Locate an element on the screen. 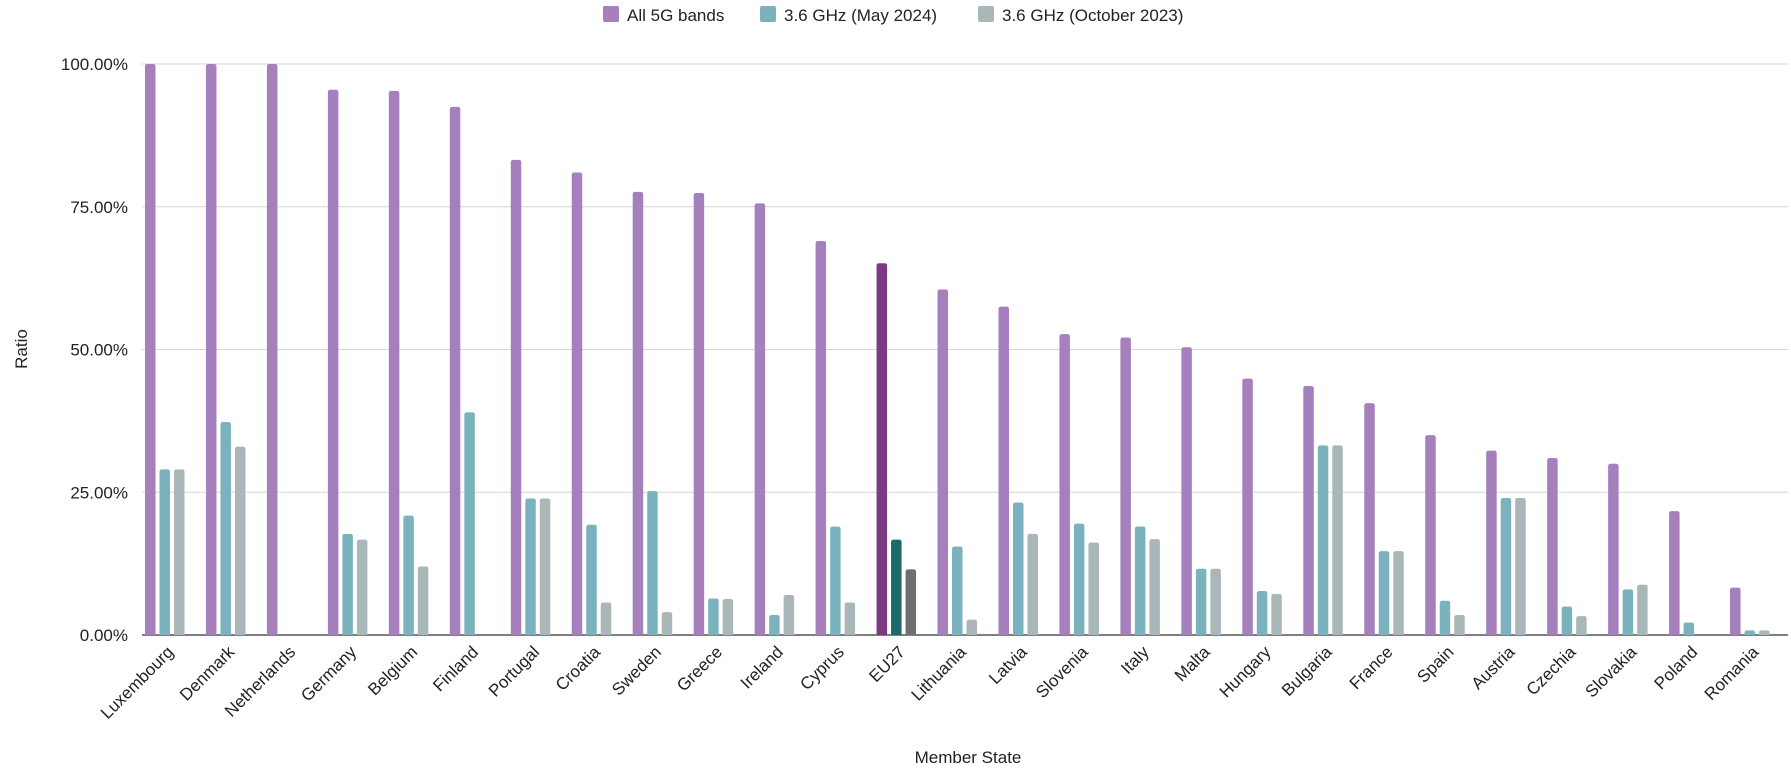  legend-label: All 5G bands is located at coordinates (675, 15).